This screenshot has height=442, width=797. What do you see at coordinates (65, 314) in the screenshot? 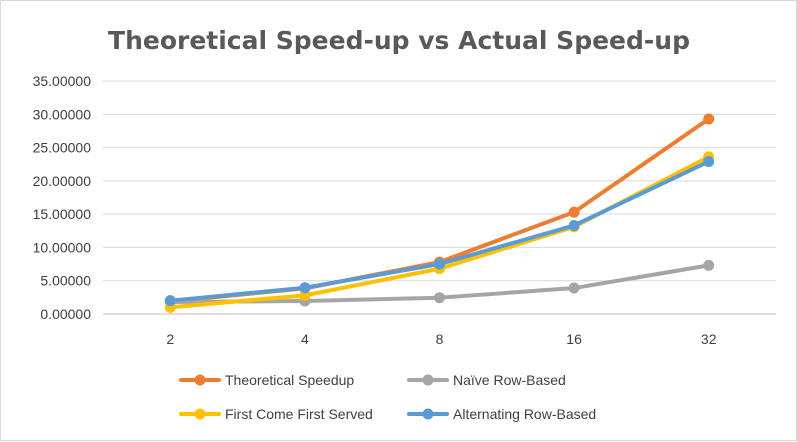
I see `y-tick-label: 0.00000` at bounding box center [65, 314].